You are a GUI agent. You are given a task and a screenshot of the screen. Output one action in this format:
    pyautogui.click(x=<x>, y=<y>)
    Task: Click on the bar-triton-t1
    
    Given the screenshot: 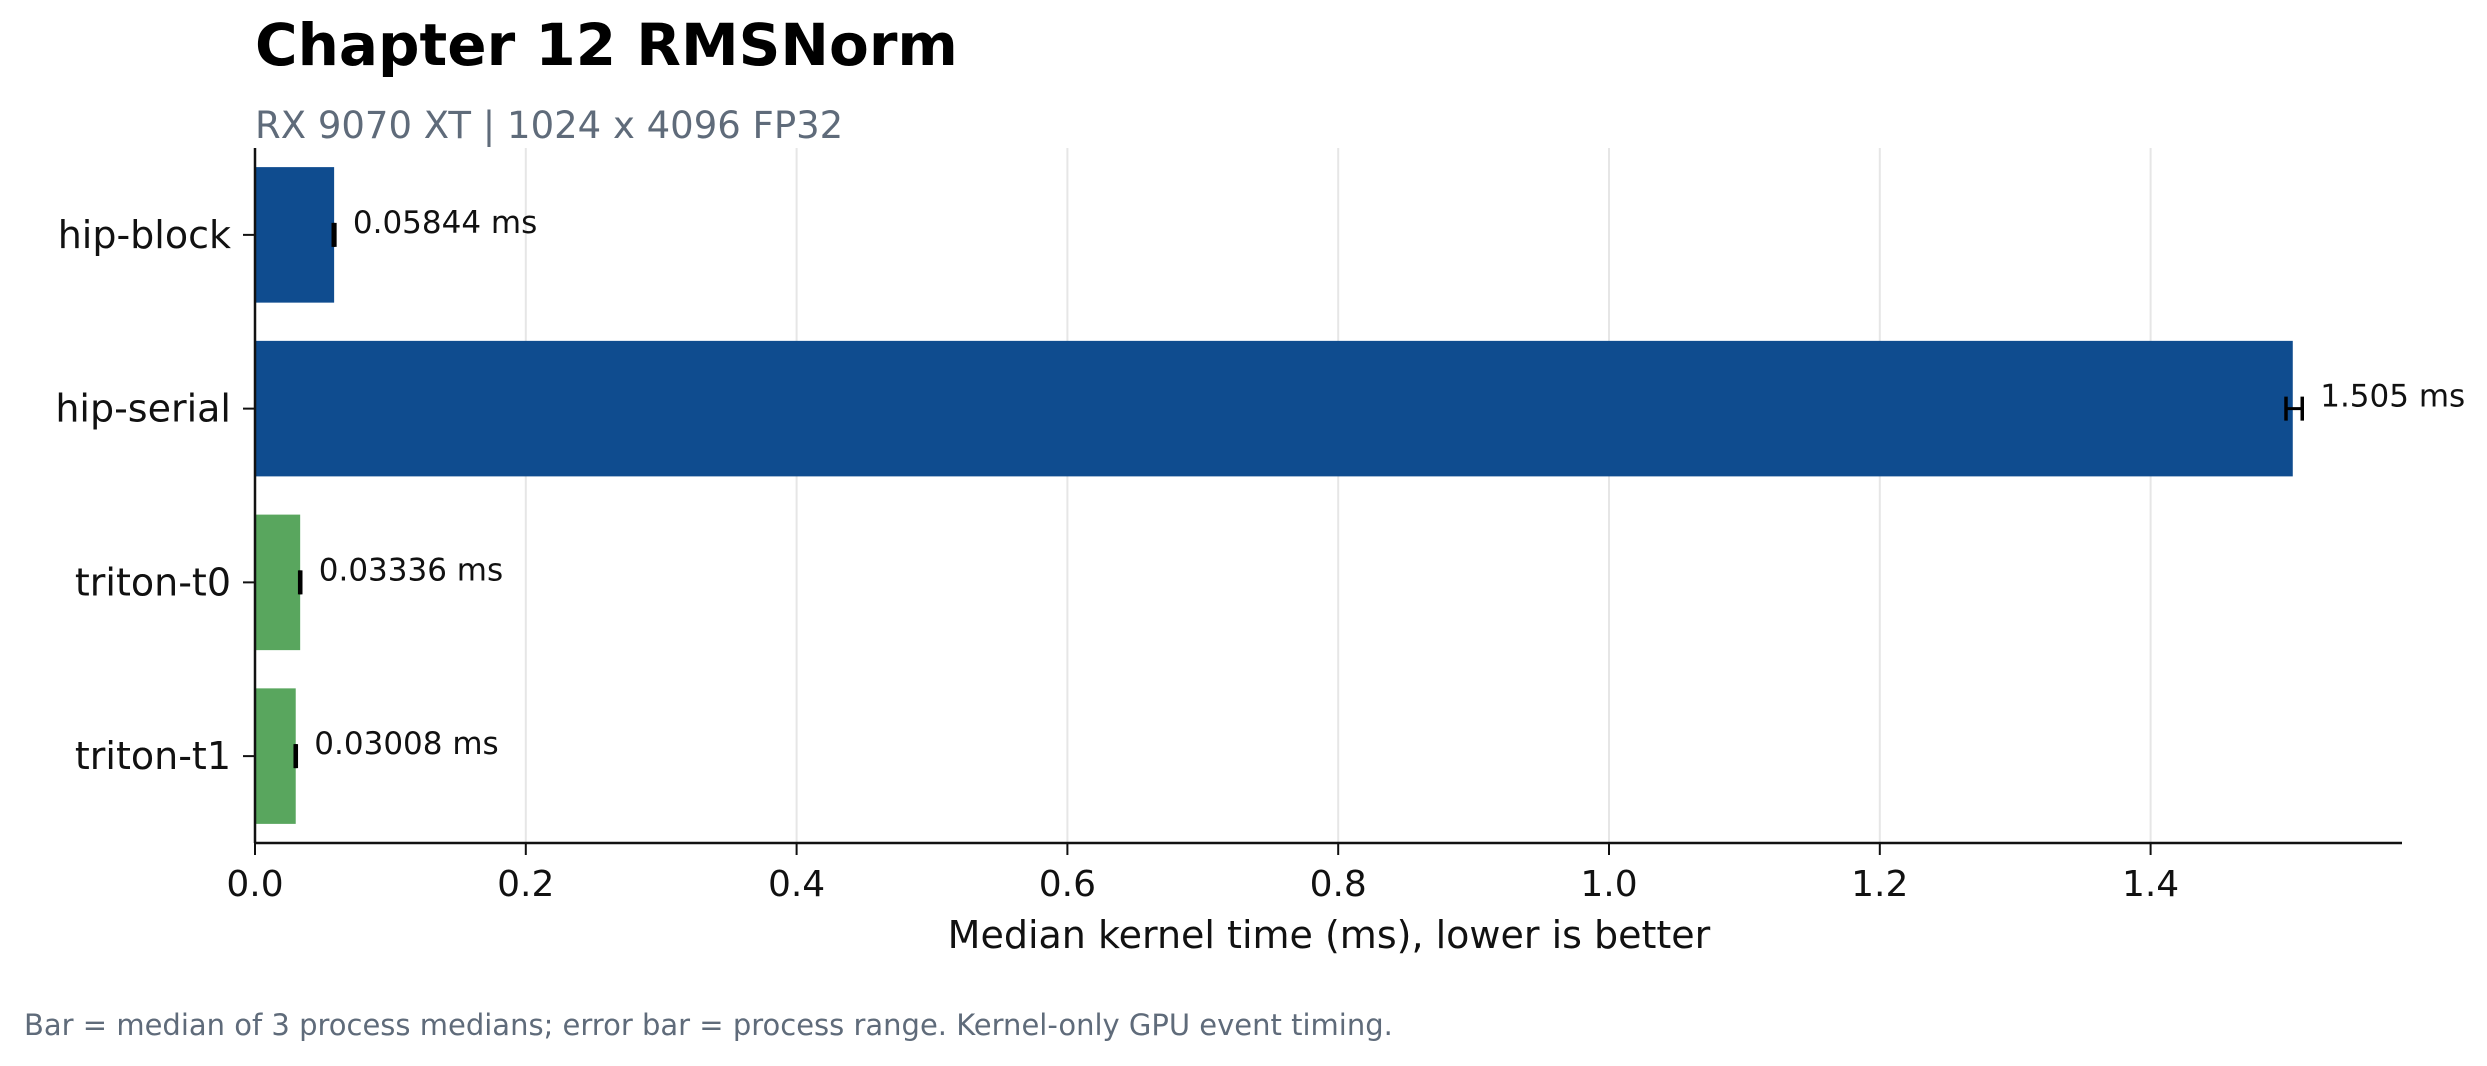 What is the action you would take?
    pyautogui.click(x=275, y=756)
    